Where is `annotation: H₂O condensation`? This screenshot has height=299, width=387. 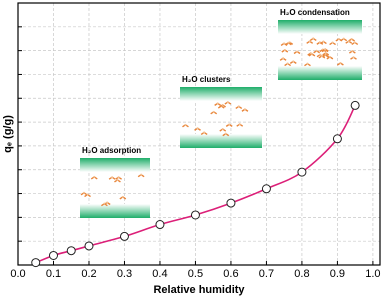 annotation: H₂O condensation is located at coordinates (315, 12).